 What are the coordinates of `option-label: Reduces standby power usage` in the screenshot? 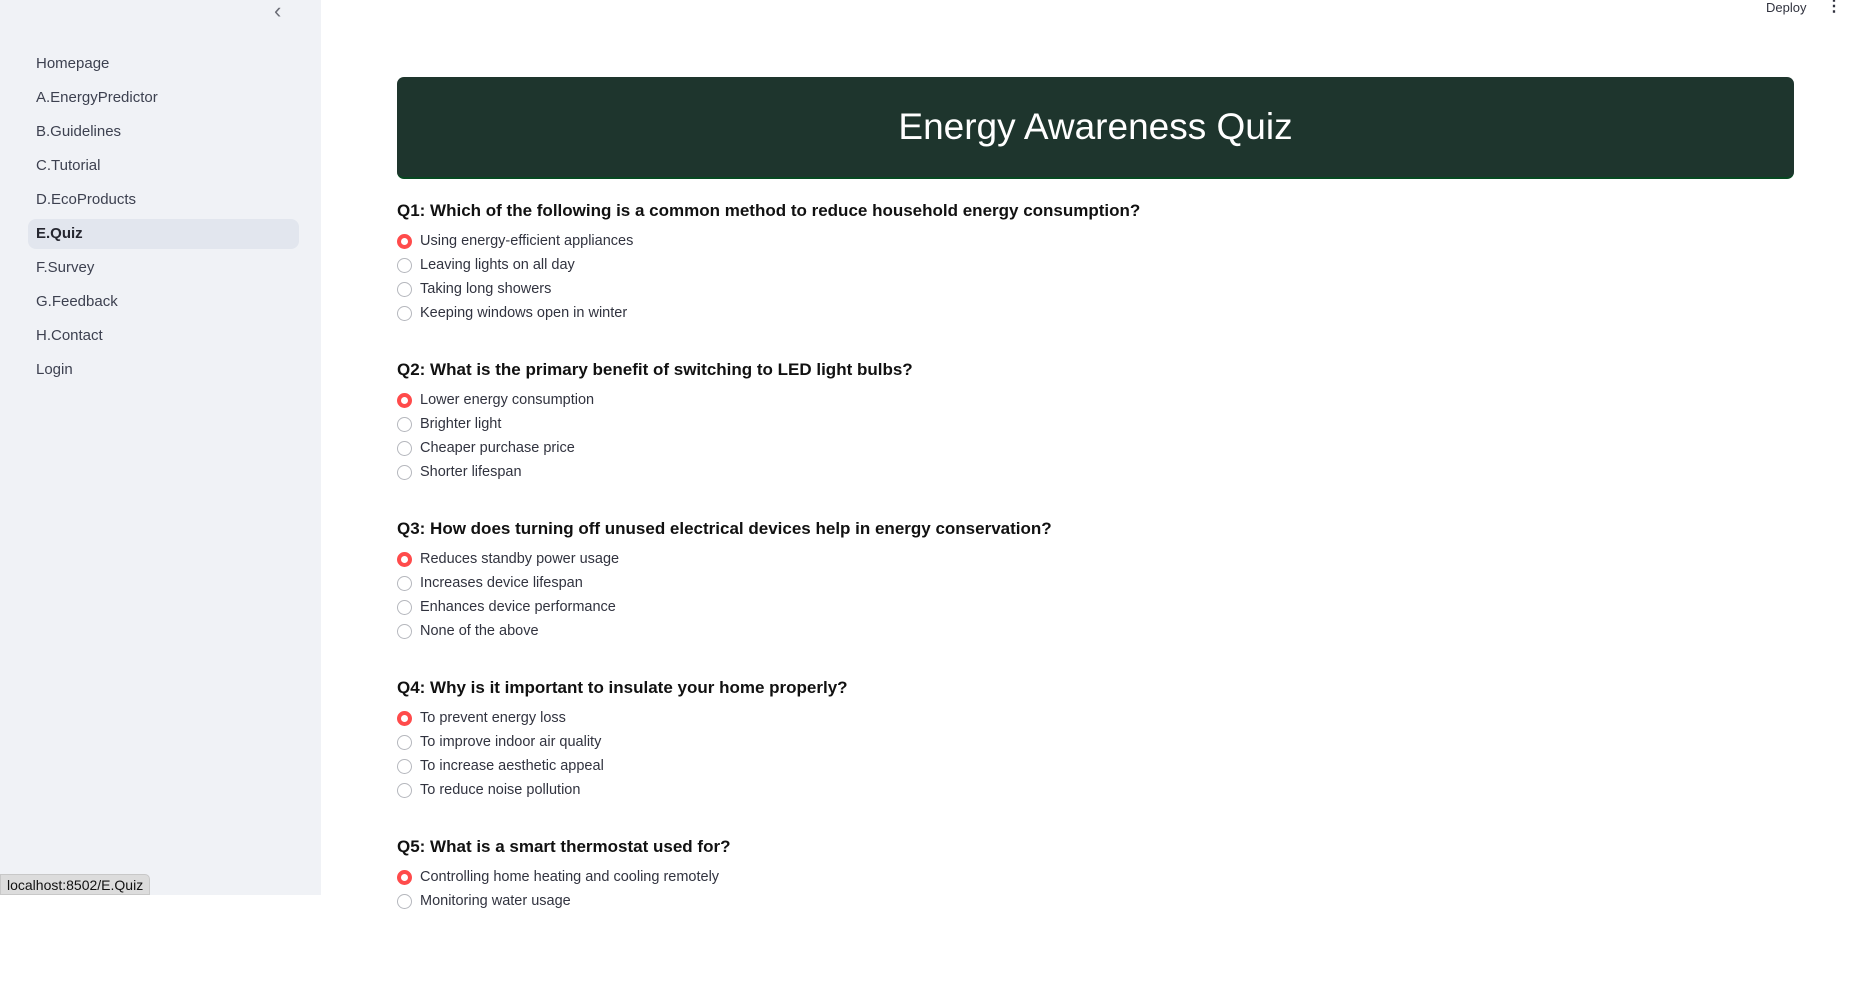 It's located at (520, 559).